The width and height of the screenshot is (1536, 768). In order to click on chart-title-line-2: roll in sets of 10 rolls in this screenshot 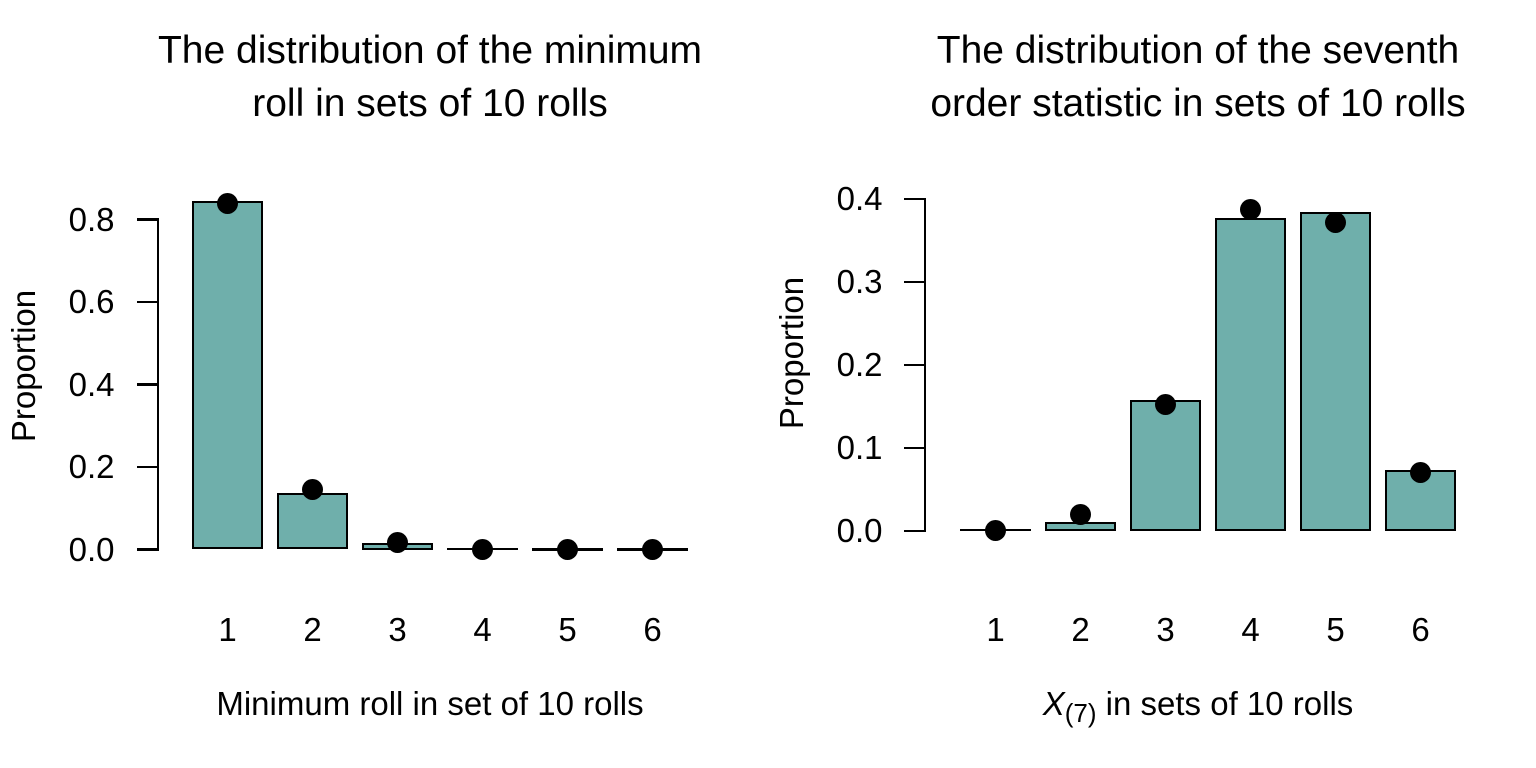, I will do `click(430, 103)`.